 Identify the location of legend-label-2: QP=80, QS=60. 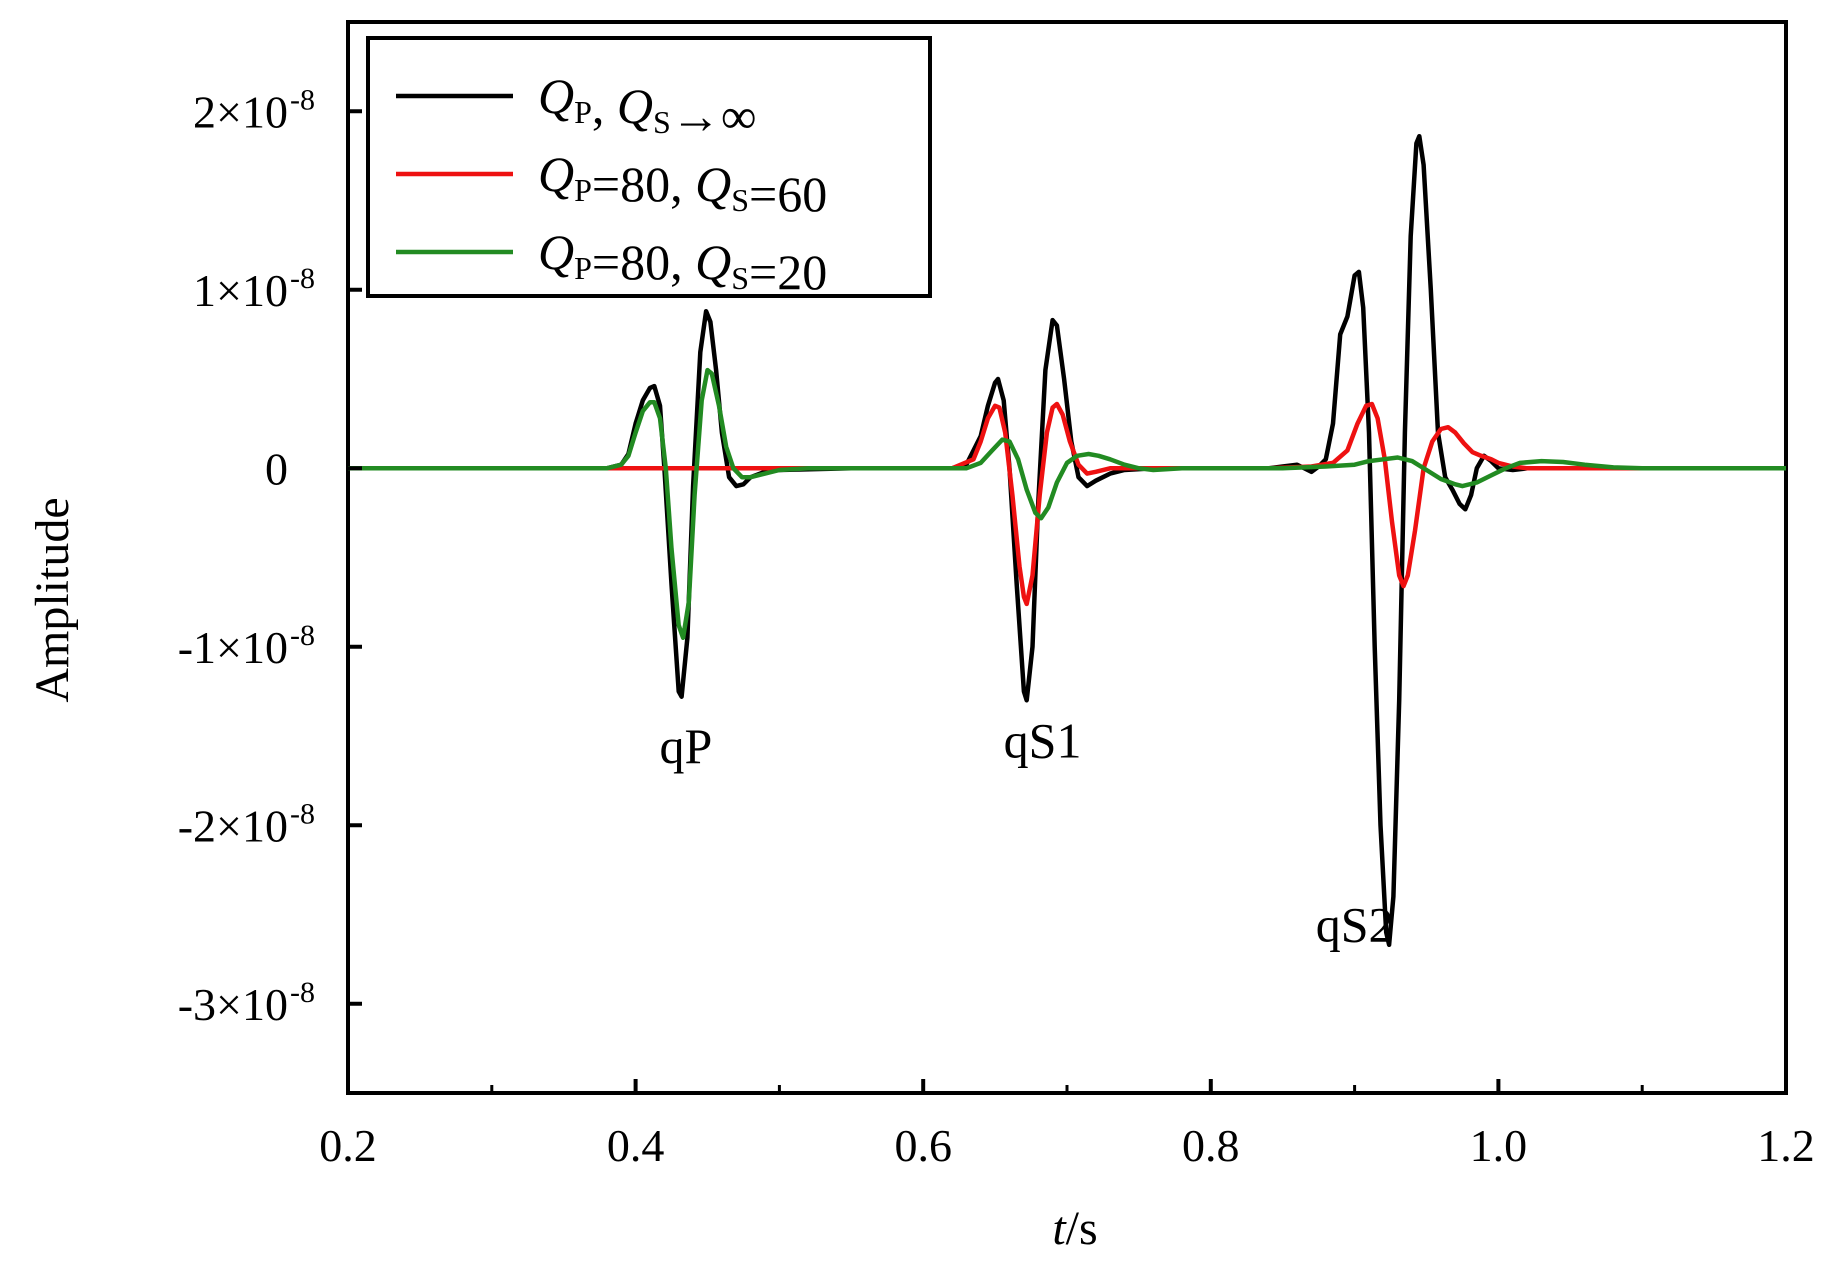
(682, 184).